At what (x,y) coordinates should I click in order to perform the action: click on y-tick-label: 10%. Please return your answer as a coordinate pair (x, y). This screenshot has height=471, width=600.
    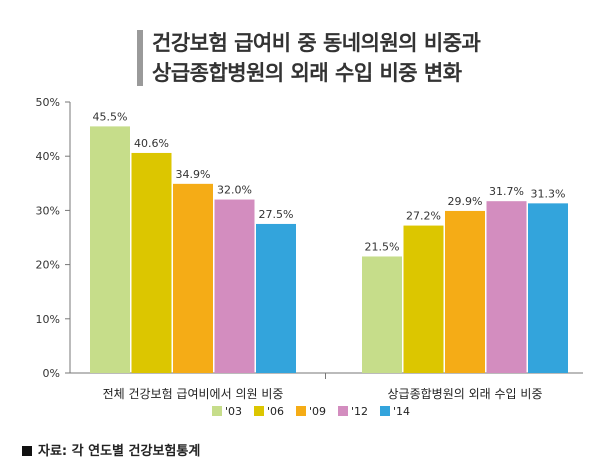
    Looking at the image, I should click on (48, 319).